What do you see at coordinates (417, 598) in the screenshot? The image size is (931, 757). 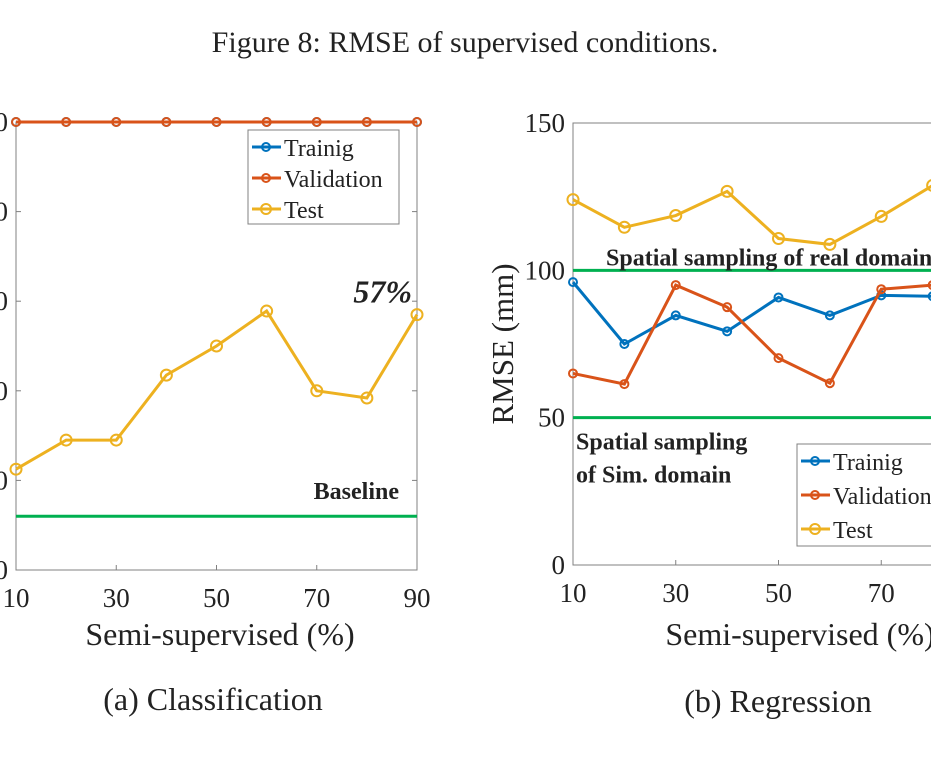 I see `x-tick-label: 90` at bounding box center [417, 598].